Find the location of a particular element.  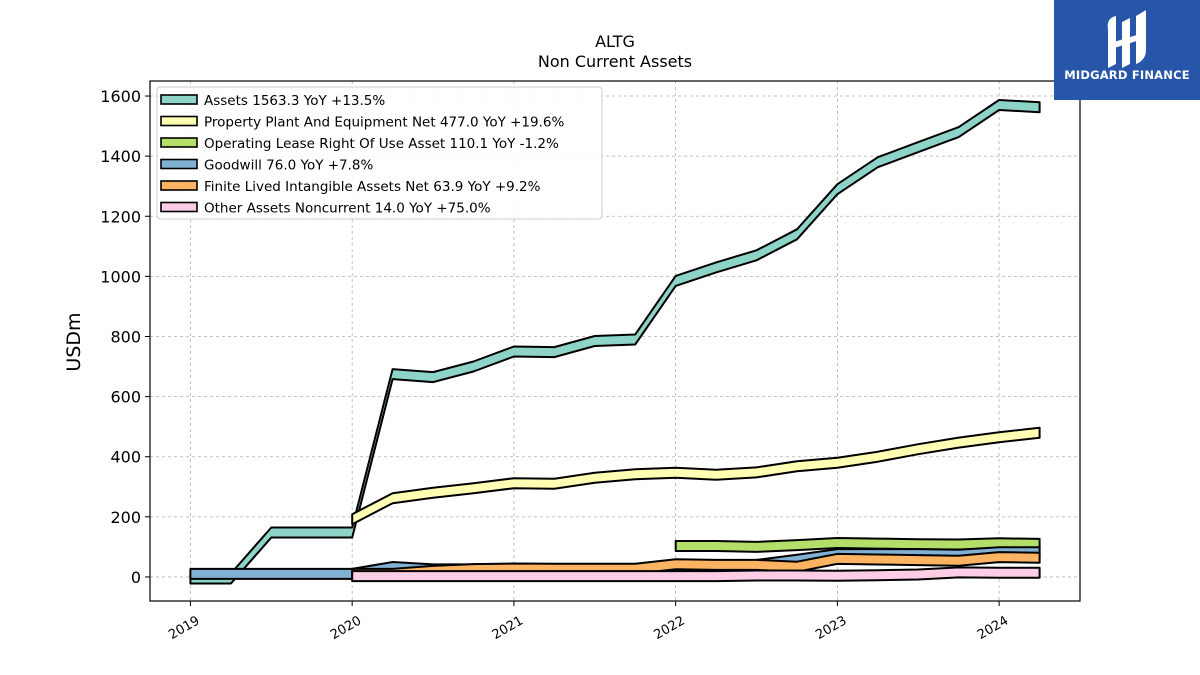

x-tick-label: 2019 is located at coordinates (184, 628).